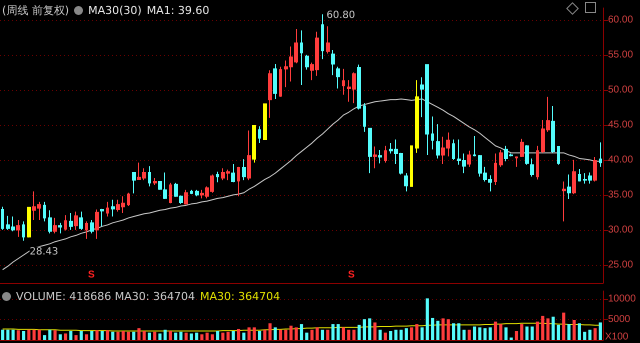  I want to click on y-tick-label: 25.00, so click(621, 264).